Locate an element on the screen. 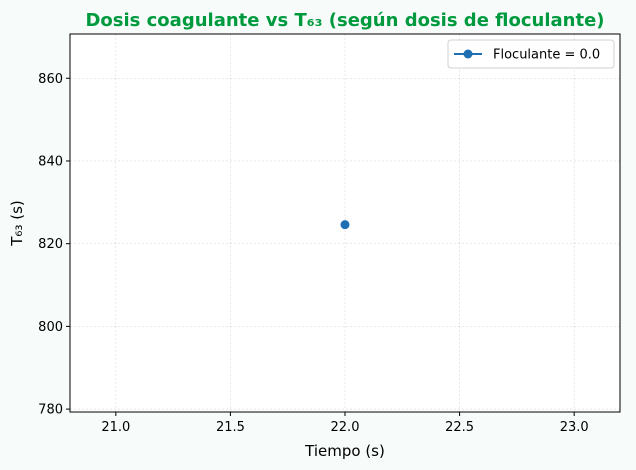 Image resolution: width=636 pixels, height=470 pixels. series-layer is located at coordinates (345, 225).